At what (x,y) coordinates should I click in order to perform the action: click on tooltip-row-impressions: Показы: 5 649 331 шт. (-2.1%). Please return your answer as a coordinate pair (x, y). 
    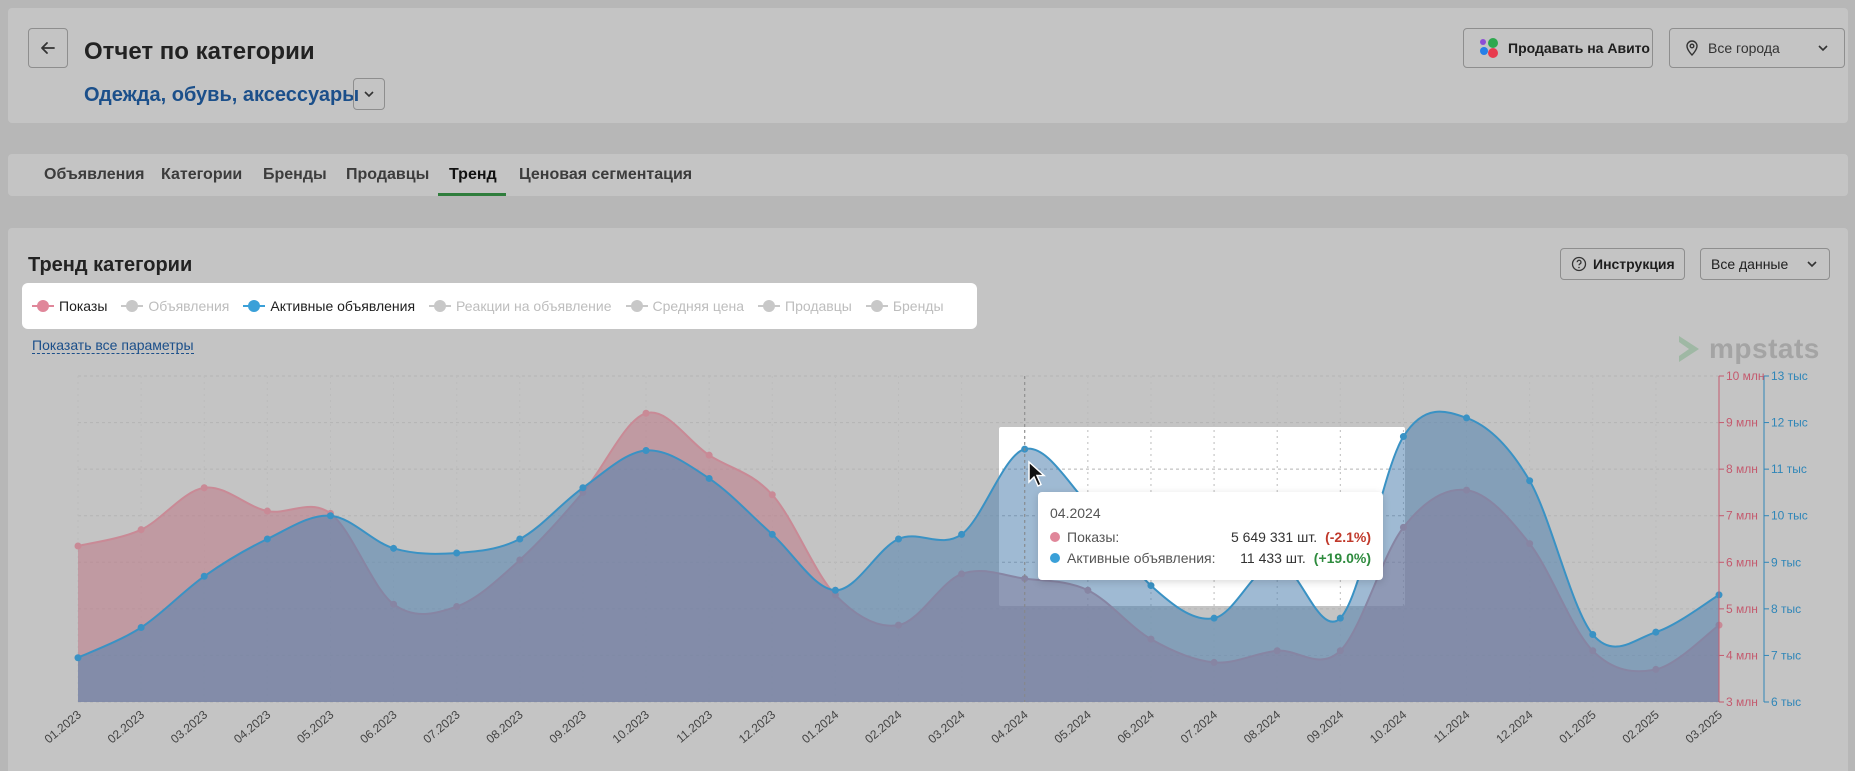
    Looking at the image, I should click on (1210, 536).